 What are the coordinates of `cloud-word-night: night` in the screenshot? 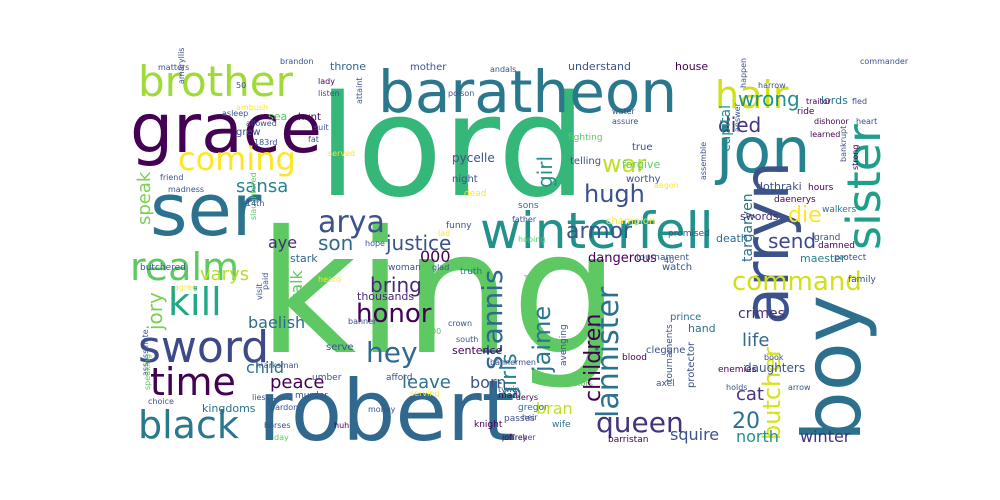 It's located at (465, 179).